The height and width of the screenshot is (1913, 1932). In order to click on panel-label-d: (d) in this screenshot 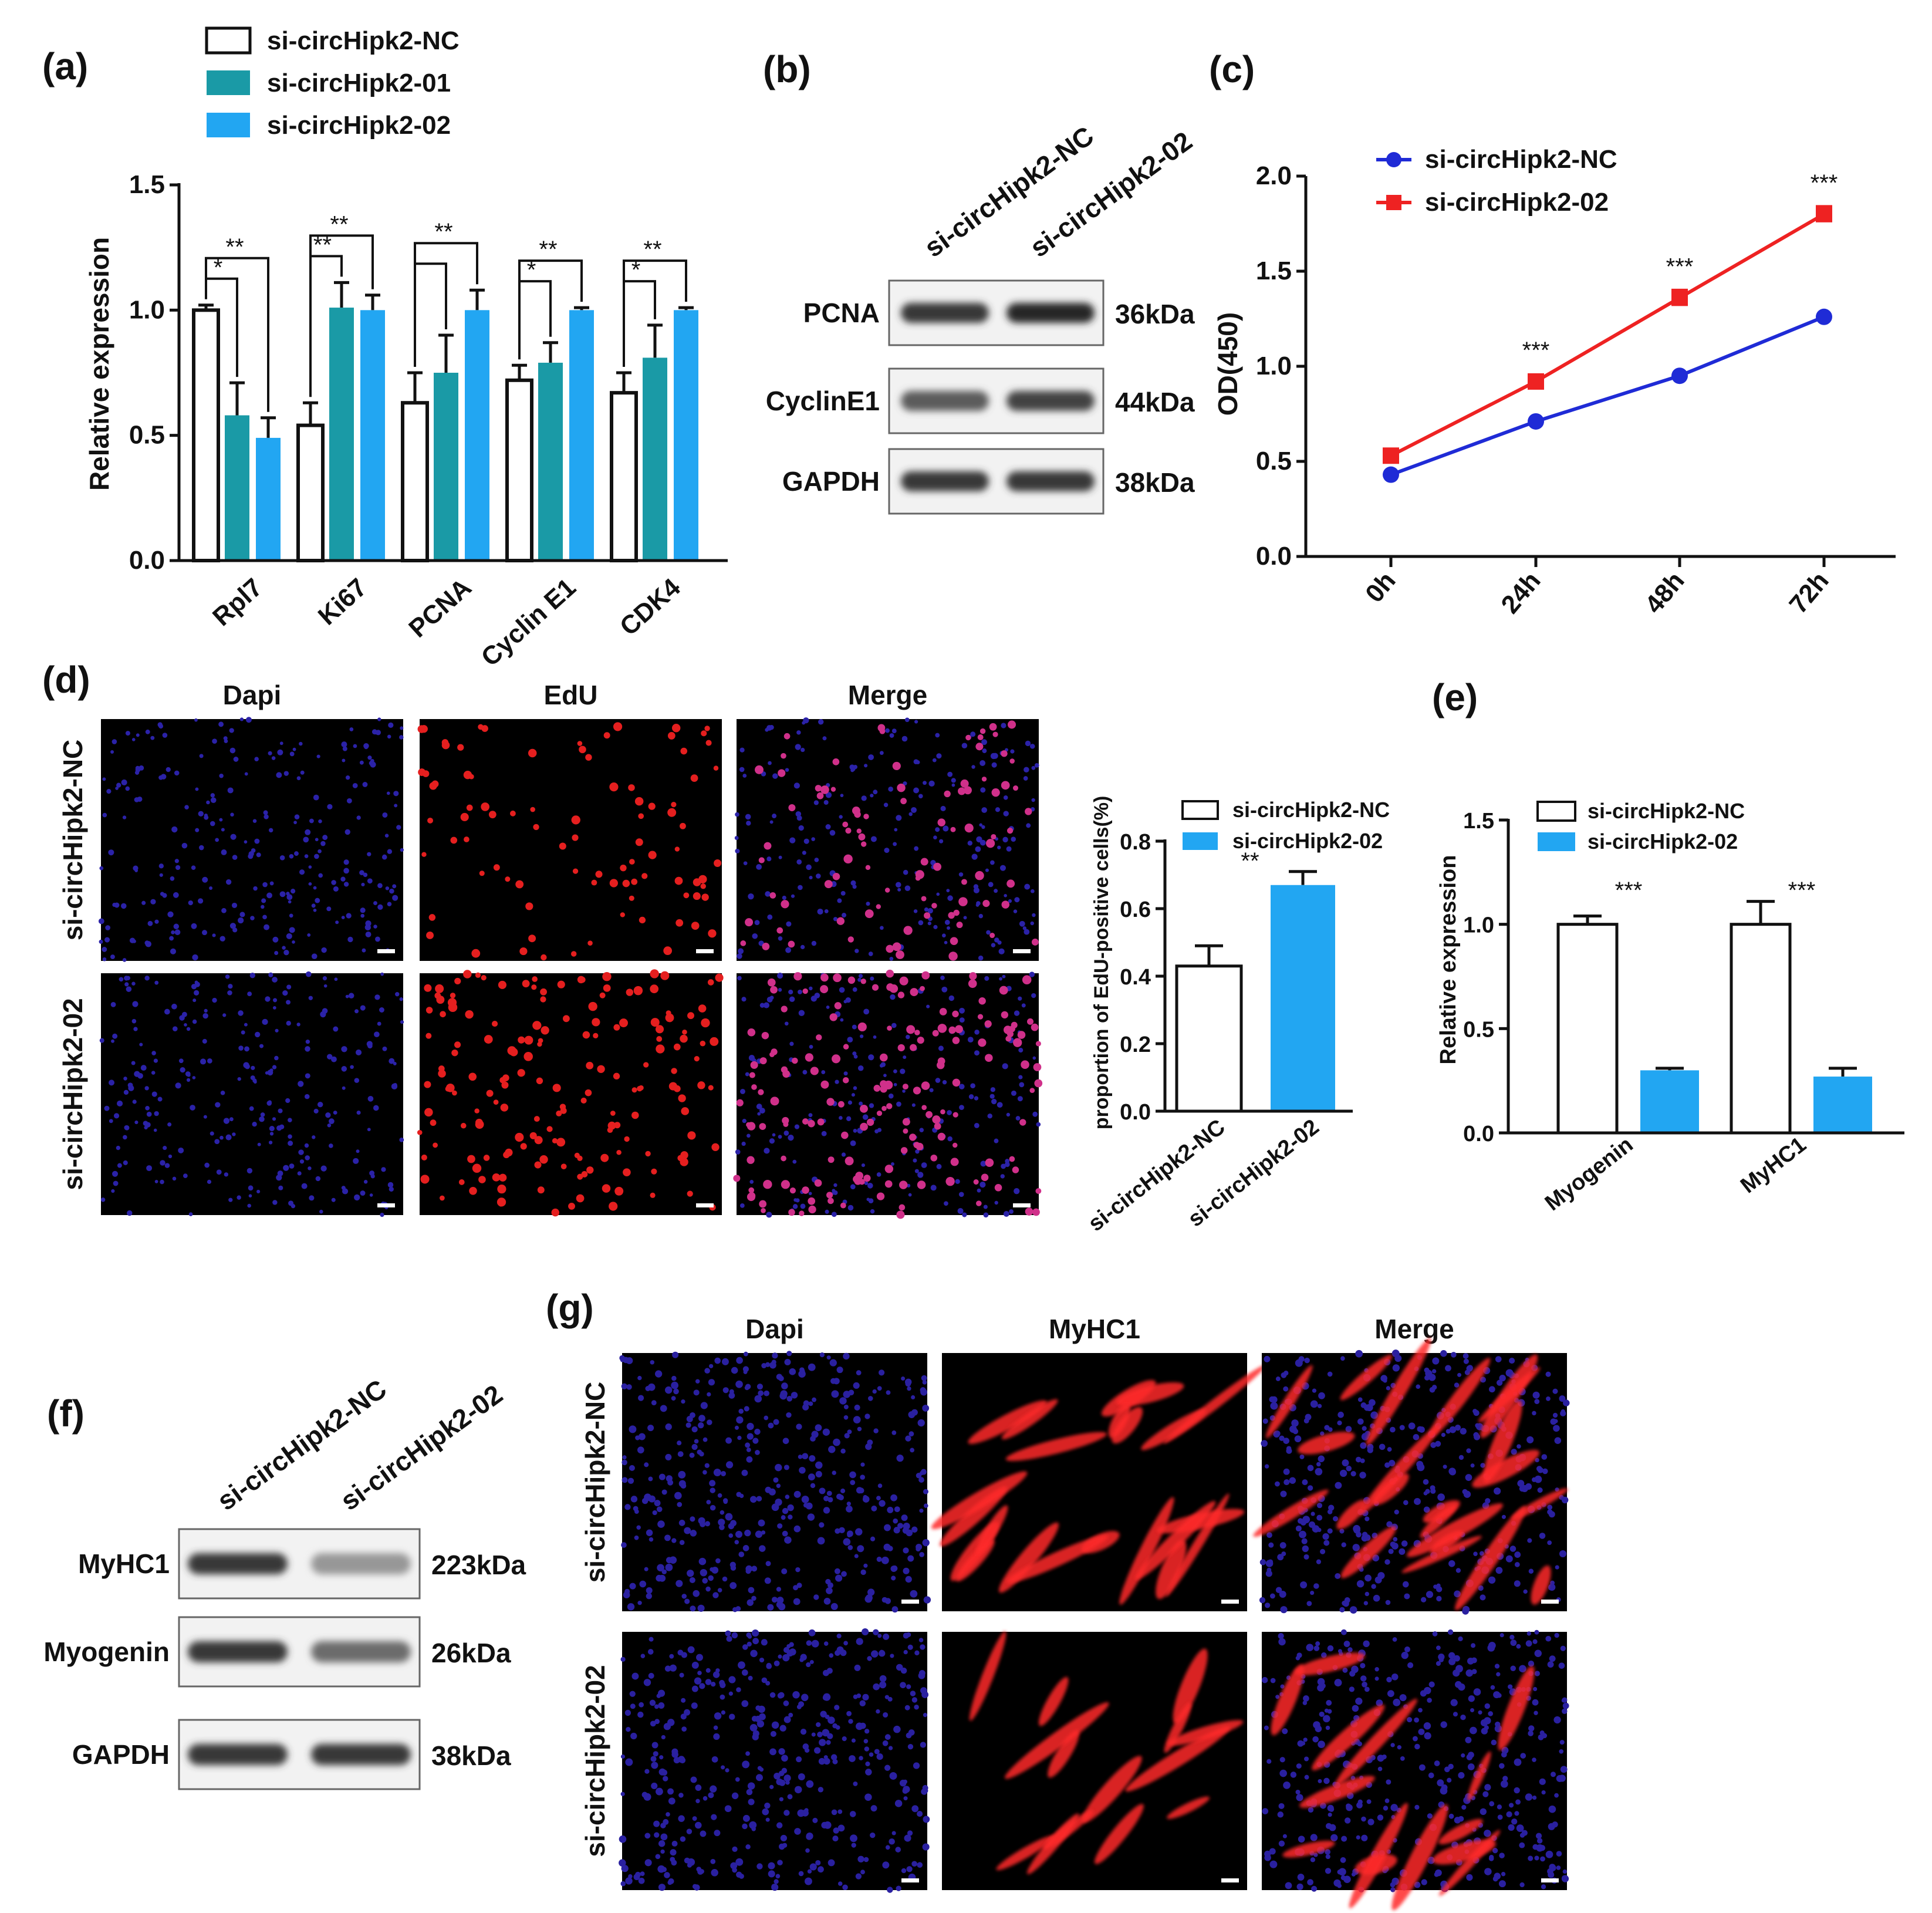, I will do `click(66, 680)`.